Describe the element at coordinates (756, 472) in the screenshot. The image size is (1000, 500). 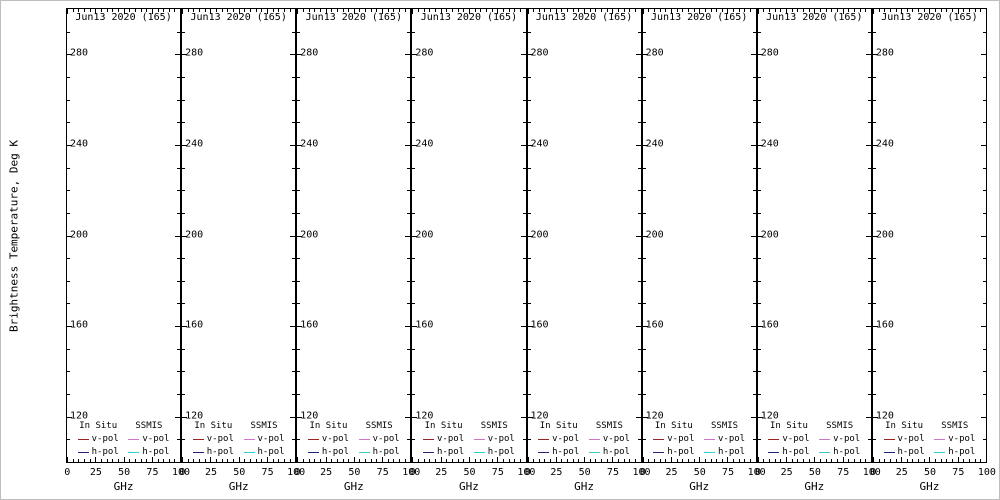
I see `x-tick-label: 100` at that location.